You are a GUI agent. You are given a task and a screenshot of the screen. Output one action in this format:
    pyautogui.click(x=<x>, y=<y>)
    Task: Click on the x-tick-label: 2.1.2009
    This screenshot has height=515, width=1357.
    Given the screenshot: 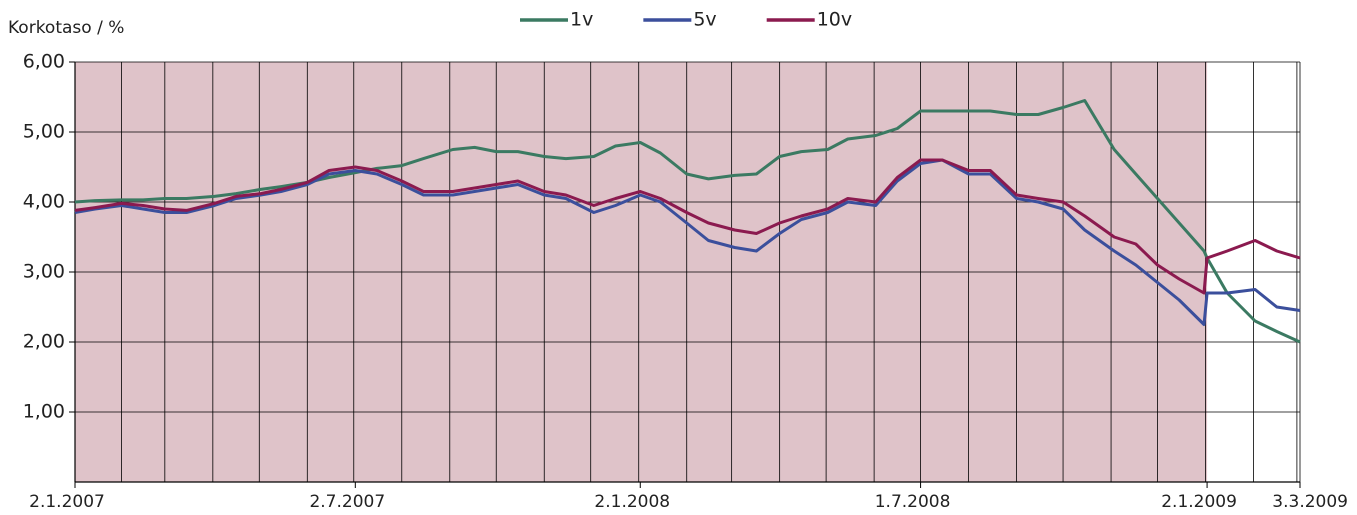 What is the action you would take?
    pyautogui.click(x=1199, y=502)
    